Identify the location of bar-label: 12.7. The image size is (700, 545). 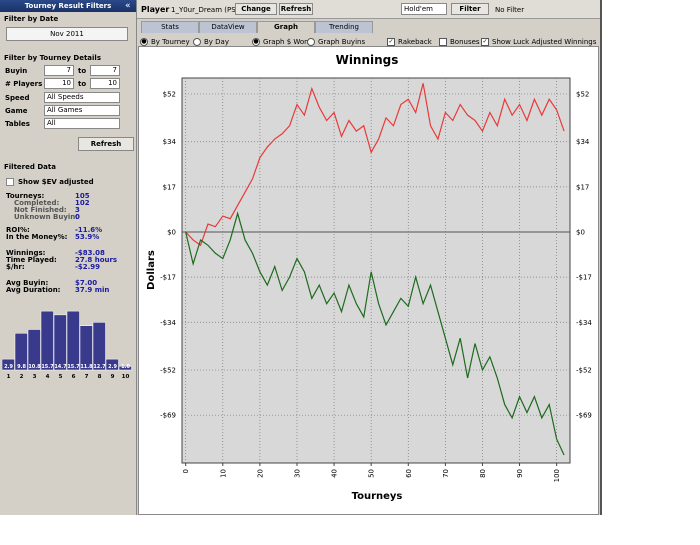
(99, 367).